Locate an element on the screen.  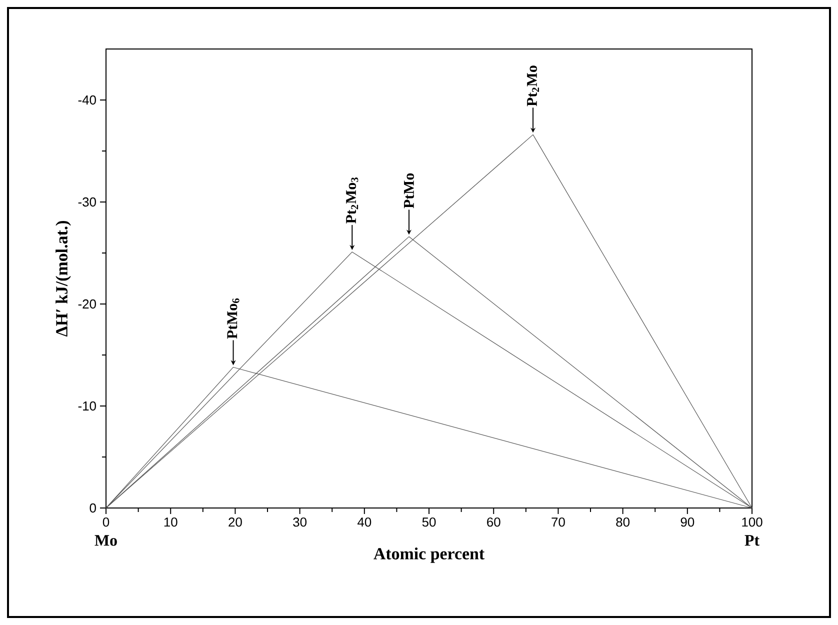
y-tick-label: -20 is located at coordinates (87, 304).